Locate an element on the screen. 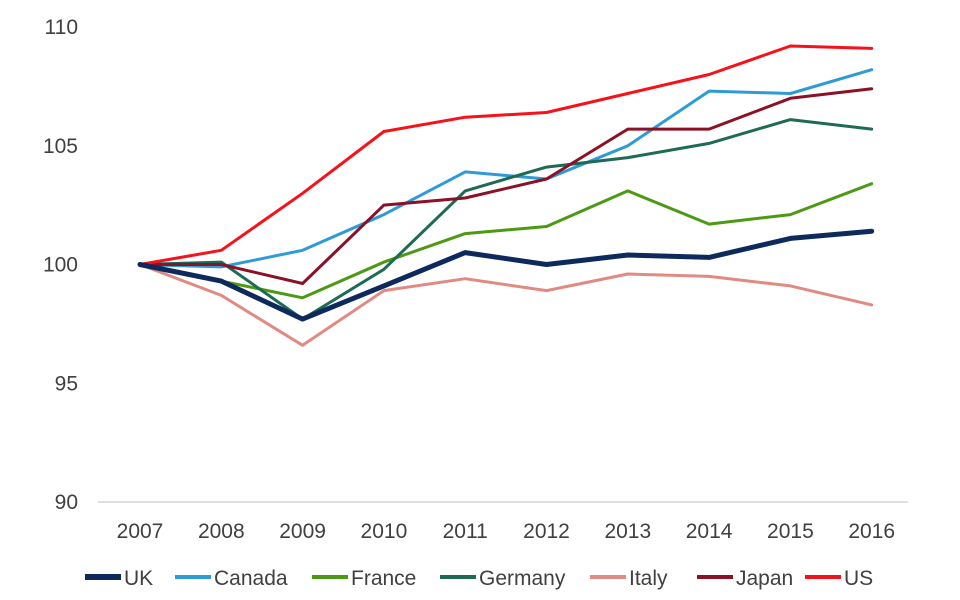  x-axis: 2007 2008 2009 2010 2011 2012 2013 2014 2015 2016 is located at coordinates (503, 522).